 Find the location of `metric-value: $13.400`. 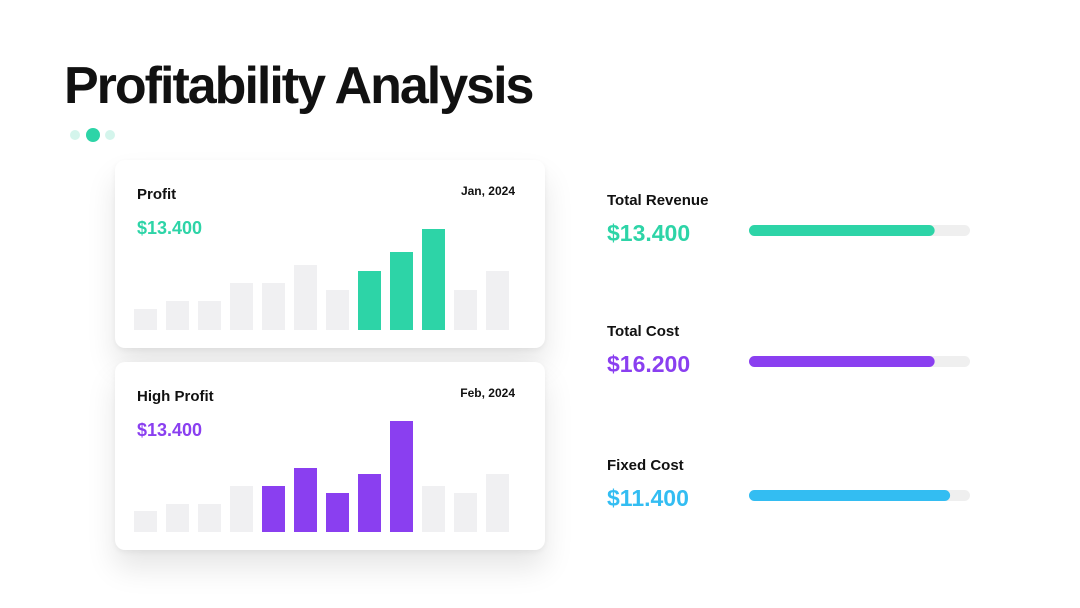

metric-value: $13.400 is located at coordinates (649, 233).